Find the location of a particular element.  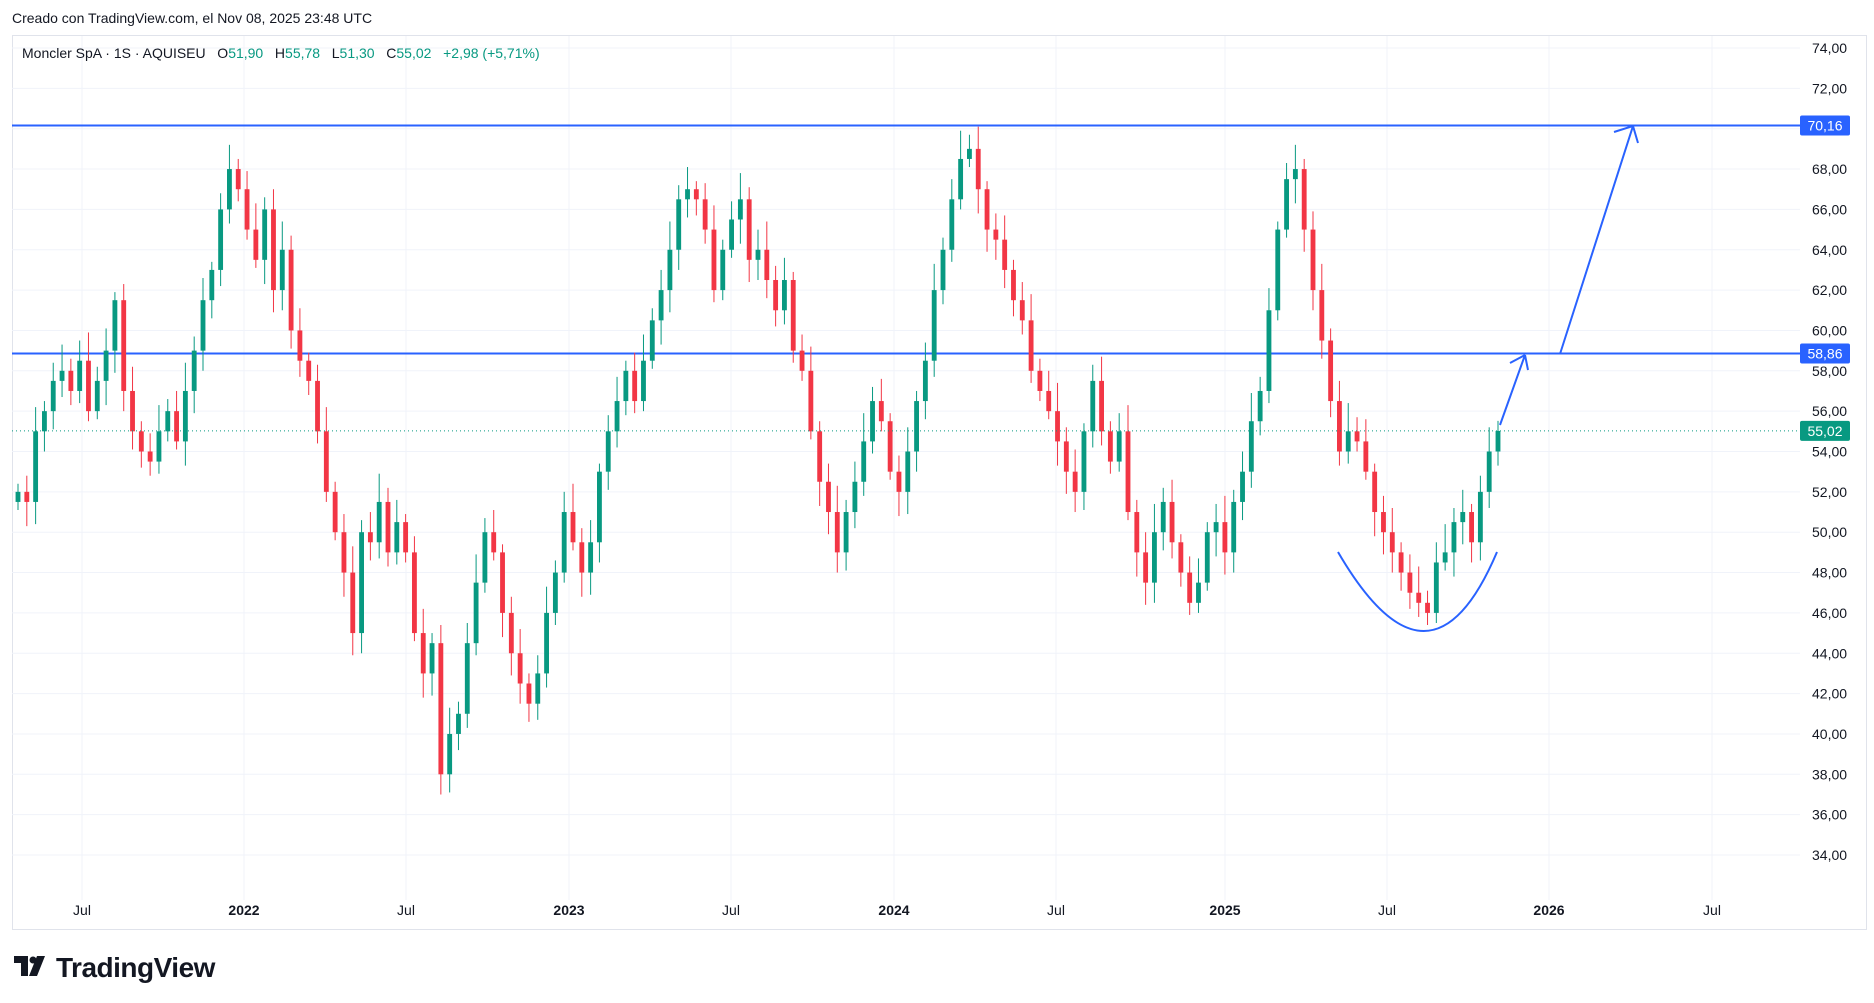

tradingview-logo: TradingView is located at coordinates (114, 968).